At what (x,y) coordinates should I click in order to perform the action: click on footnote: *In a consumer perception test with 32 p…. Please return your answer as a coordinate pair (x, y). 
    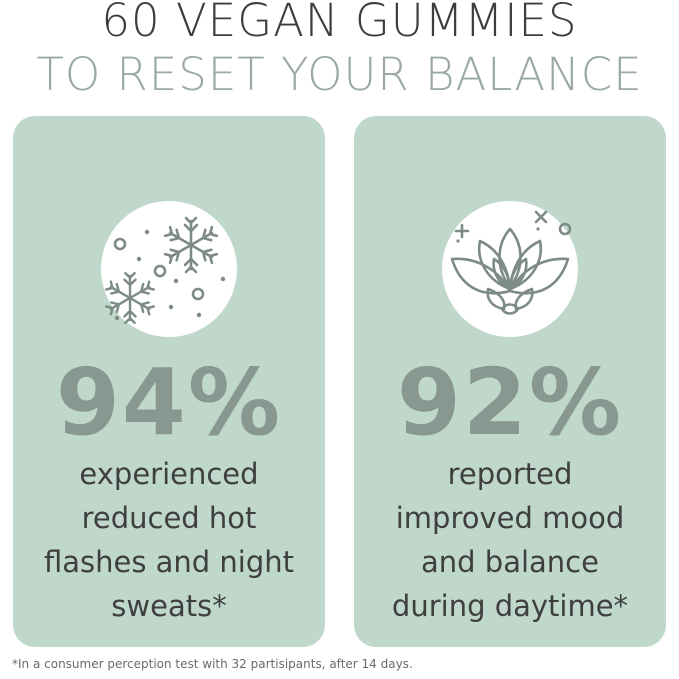
    Looking at the image, I should click on (212, 664).